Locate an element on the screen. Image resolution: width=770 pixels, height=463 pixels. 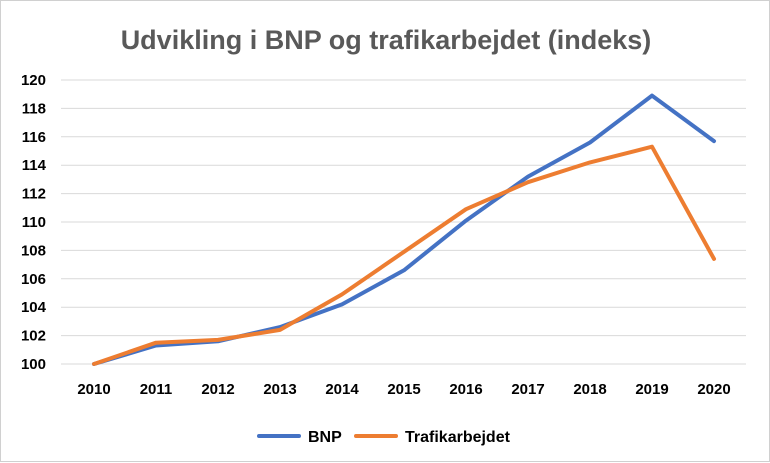
y-axis: 100 102 104 106 108 110 112 114 116 118 120 is located at coordinates (34, 222).